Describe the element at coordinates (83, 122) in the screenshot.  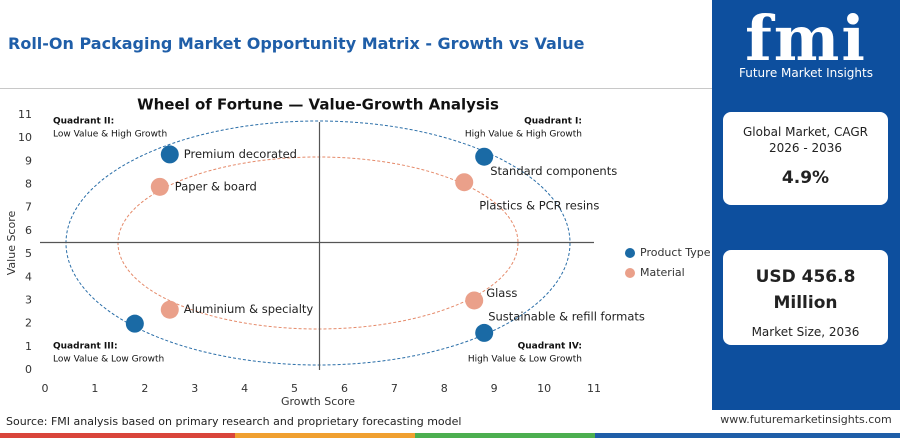
I see `quadrant-title: Quadrant II:` at that location.